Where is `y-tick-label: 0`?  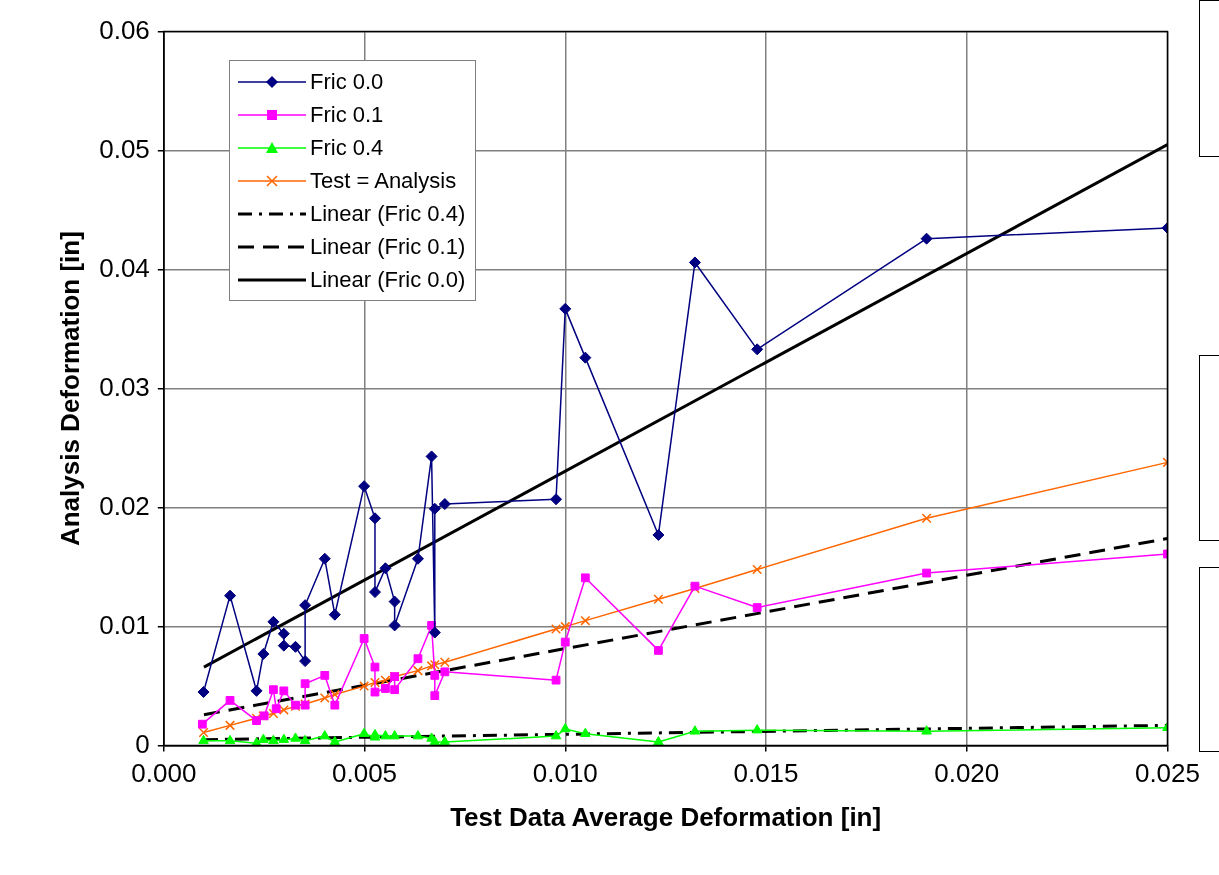
y-tick-label: 0 is located at coordinates (142, 743).